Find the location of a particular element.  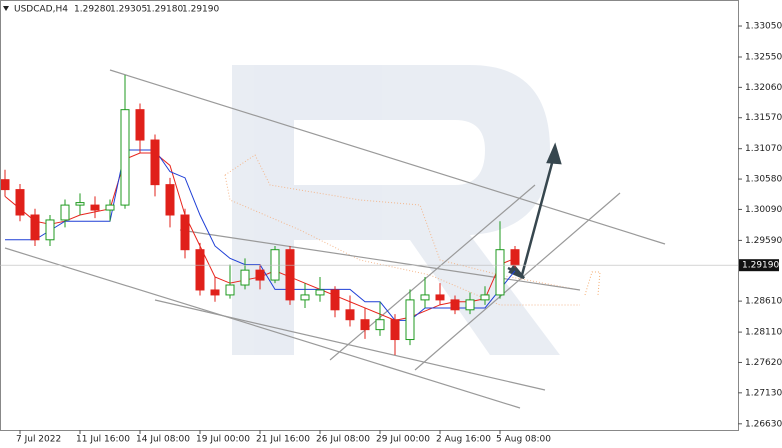

x-tick-label: 19 Jul 00:00 is located at coordinates (223, 440).